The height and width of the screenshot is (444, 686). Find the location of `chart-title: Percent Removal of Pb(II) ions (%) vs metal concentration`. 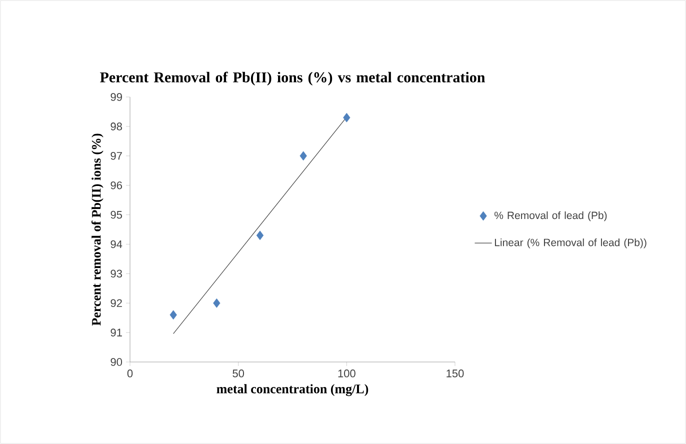

chart-title: Percent Removal of Pb(II) ions (%) vs metal concentration is located at coordinates (293, 79).